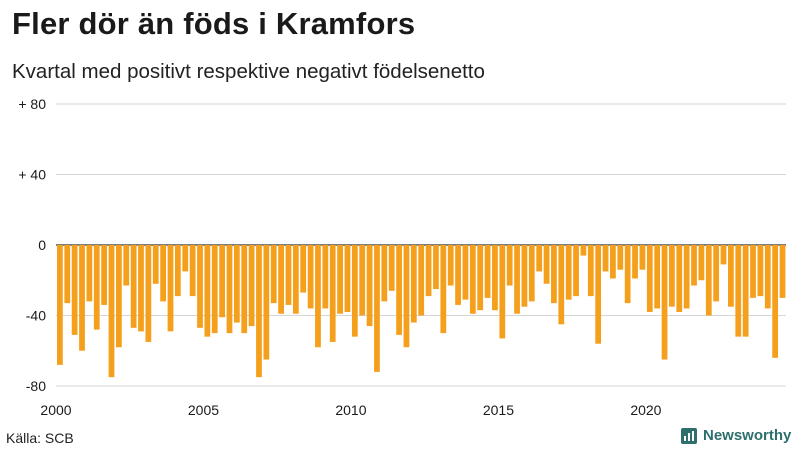  I want to click on y-tick-label: -40, so click(36, 316).